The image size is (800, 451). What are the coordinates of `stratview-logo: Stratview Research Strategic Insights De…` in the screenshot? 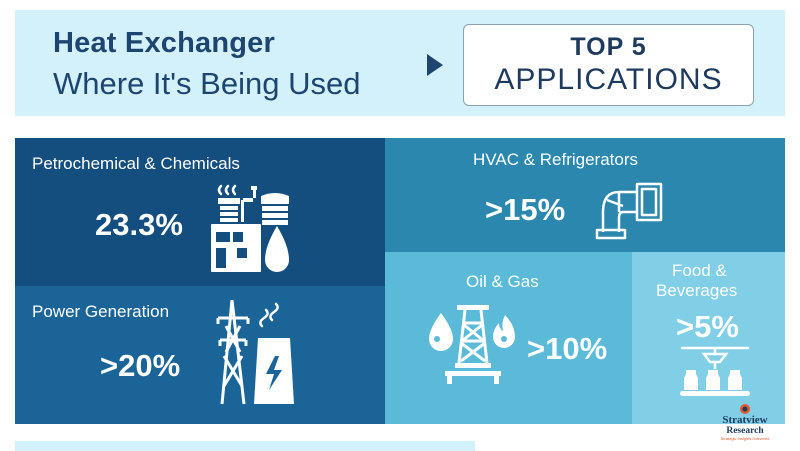 It's located at (745, 425).